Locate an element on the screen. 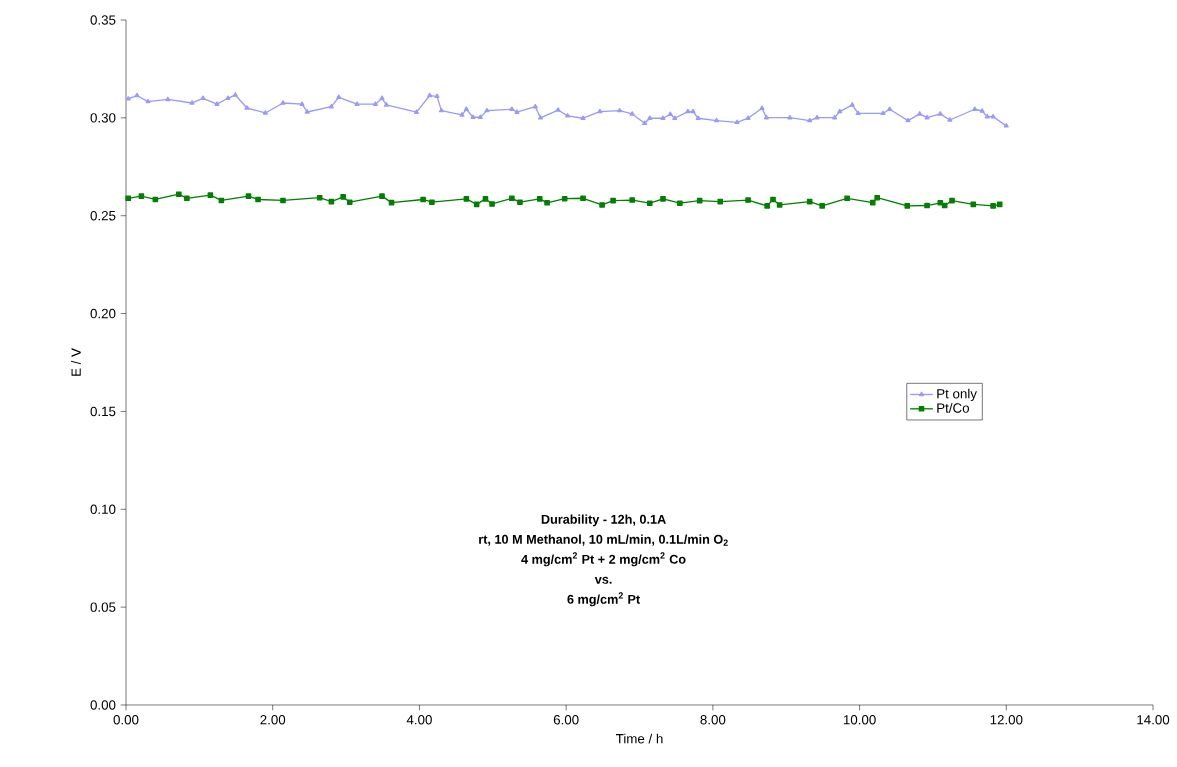  x-tick-label: 6.00 is located at coordinates (566, 720).